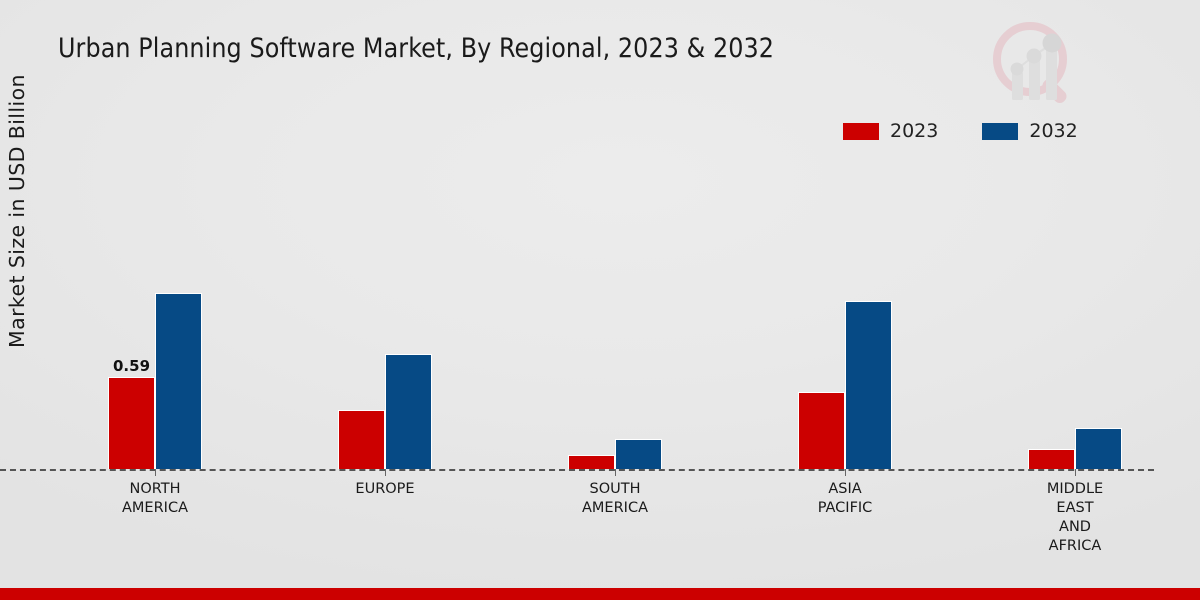 The width and height of the screenshot is (1200, 600). Describe the element at coordinates (615, 499) in the screenshot. I see `x-axis-label-south-america: SOUTH AMERICA` at that location.